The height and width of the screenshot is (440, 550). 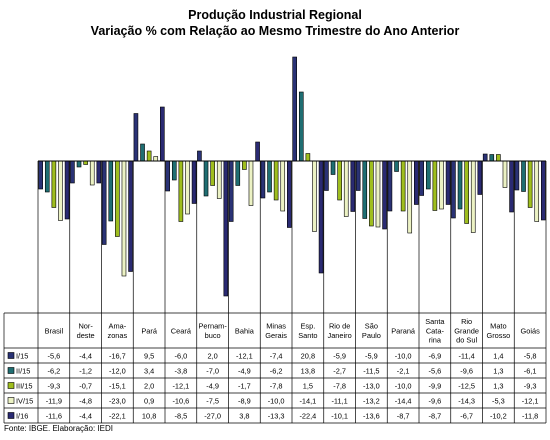 I want to click on tick-label-ceara: Ceará, so click(x=181, y=330).